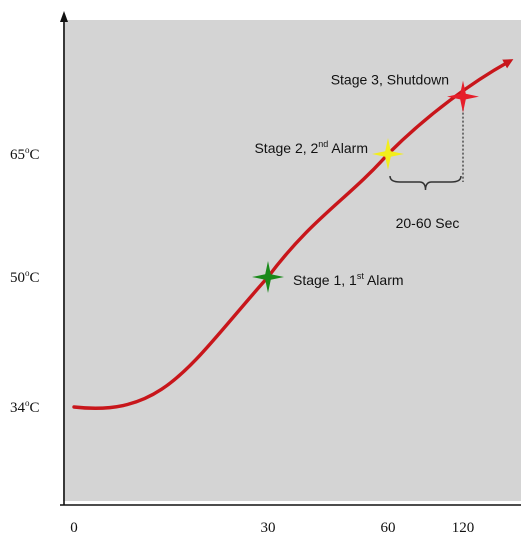  I want to click on y-tick-value: 34, so click(18, 408).